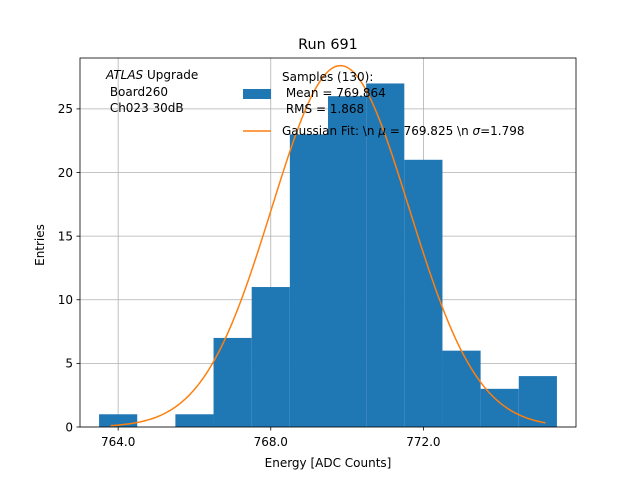 The width and height of the screenshot is (640, 480). What do you see at coordinates (423, 442) in the screenshot?
I see `x-tick-label: 772.0` at bounding box center [423, 442].